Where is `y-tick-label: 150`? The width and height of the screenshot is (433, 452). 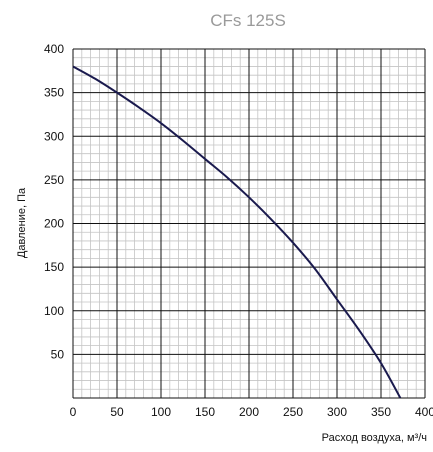
y-tick-label: 150 is located at coordinates (54, 267).